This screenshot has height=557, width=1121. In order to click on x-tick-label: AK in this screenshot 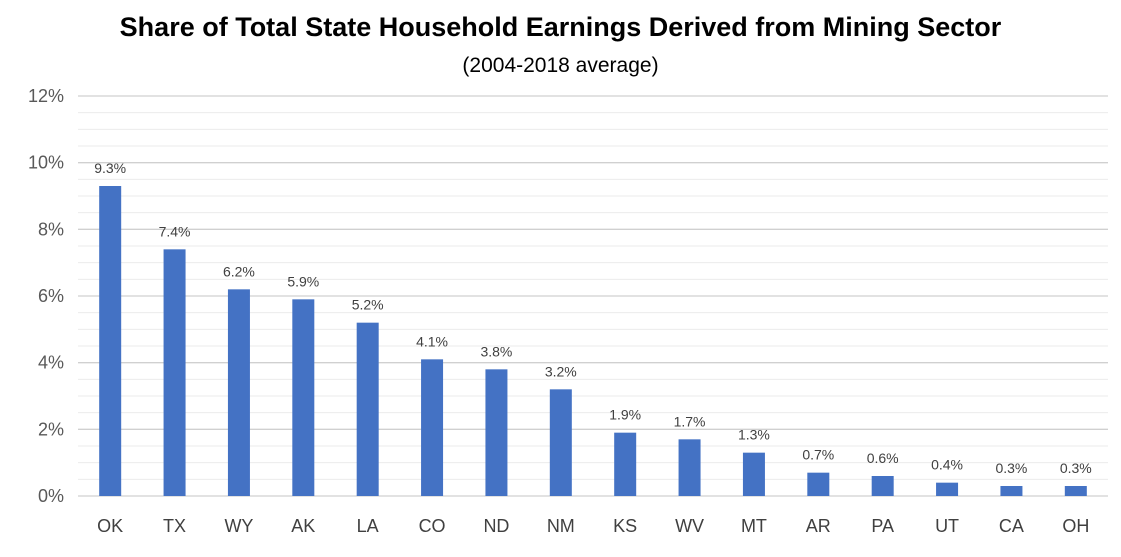, I will do `click(303, 526)`.